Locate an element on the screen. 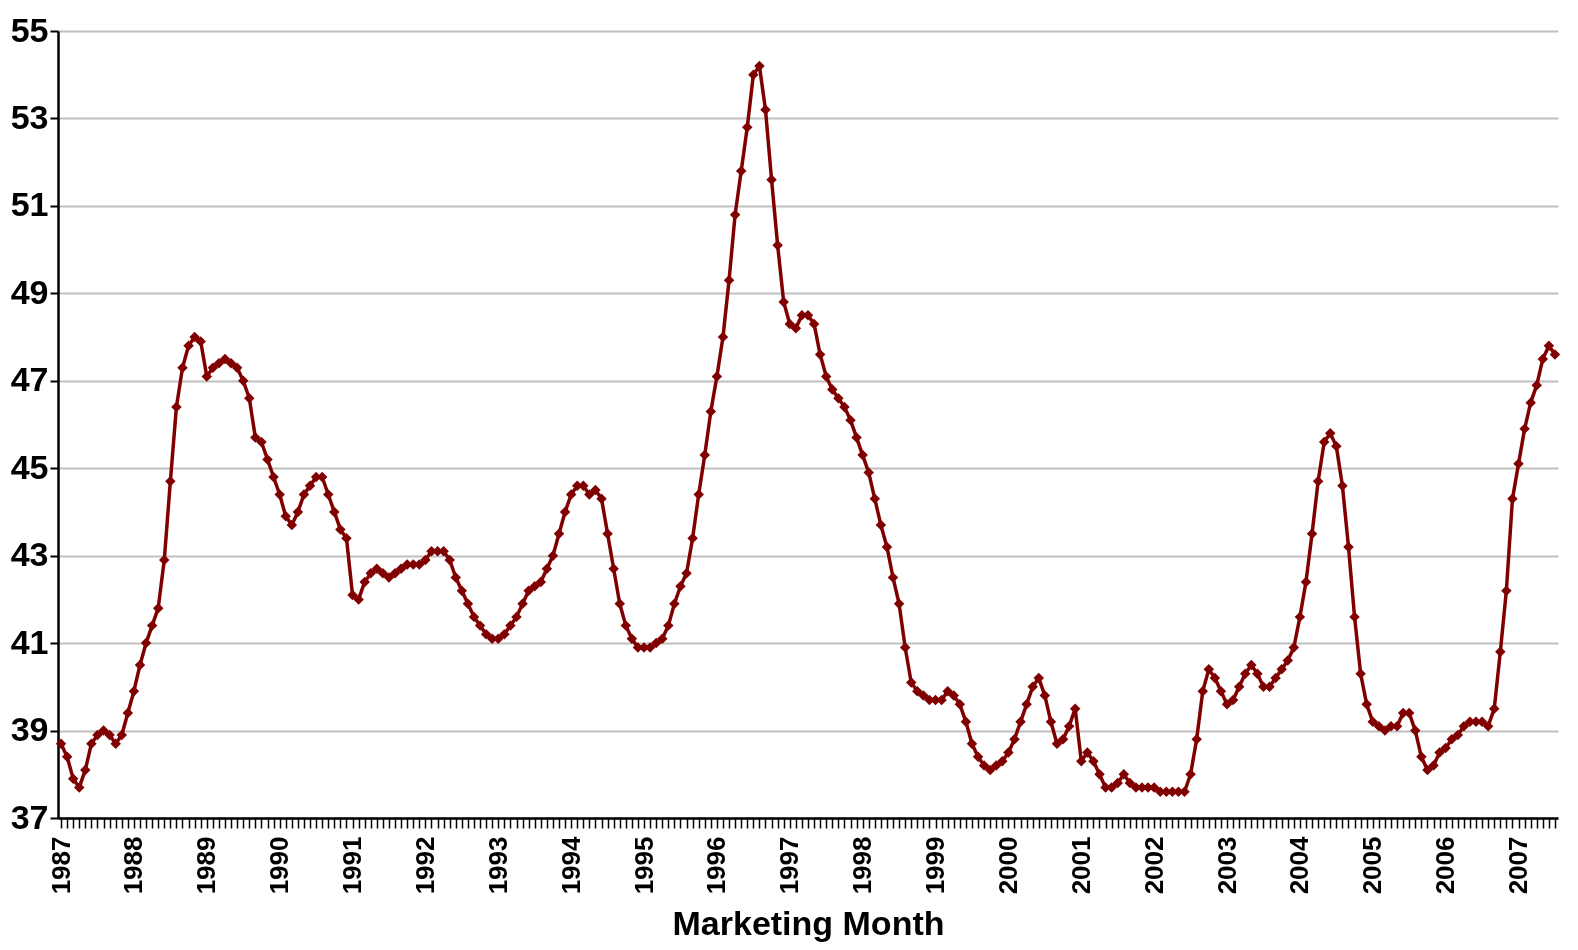  x-tick-label: 1997 is located at coordinates (789, 865).